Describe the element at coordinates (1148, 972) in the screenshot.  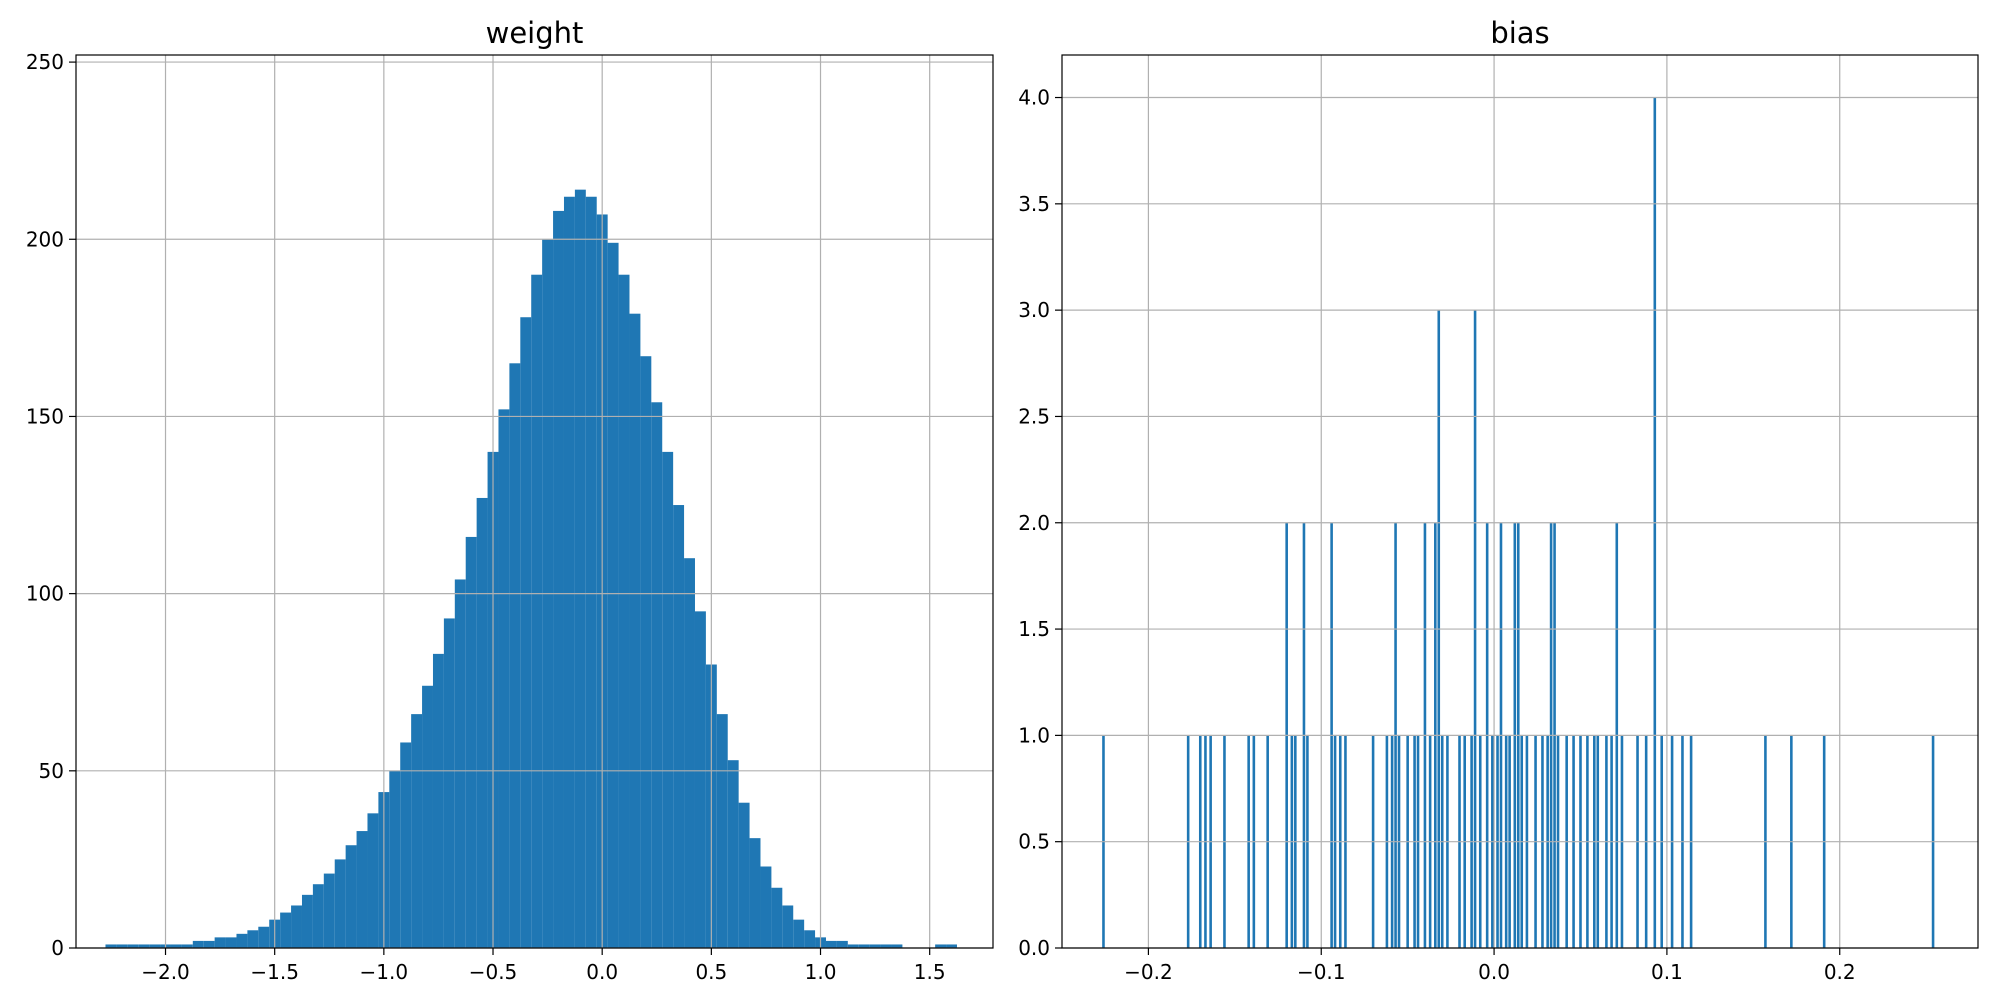
I see `x-tick-label-0: −0.2` at that location.